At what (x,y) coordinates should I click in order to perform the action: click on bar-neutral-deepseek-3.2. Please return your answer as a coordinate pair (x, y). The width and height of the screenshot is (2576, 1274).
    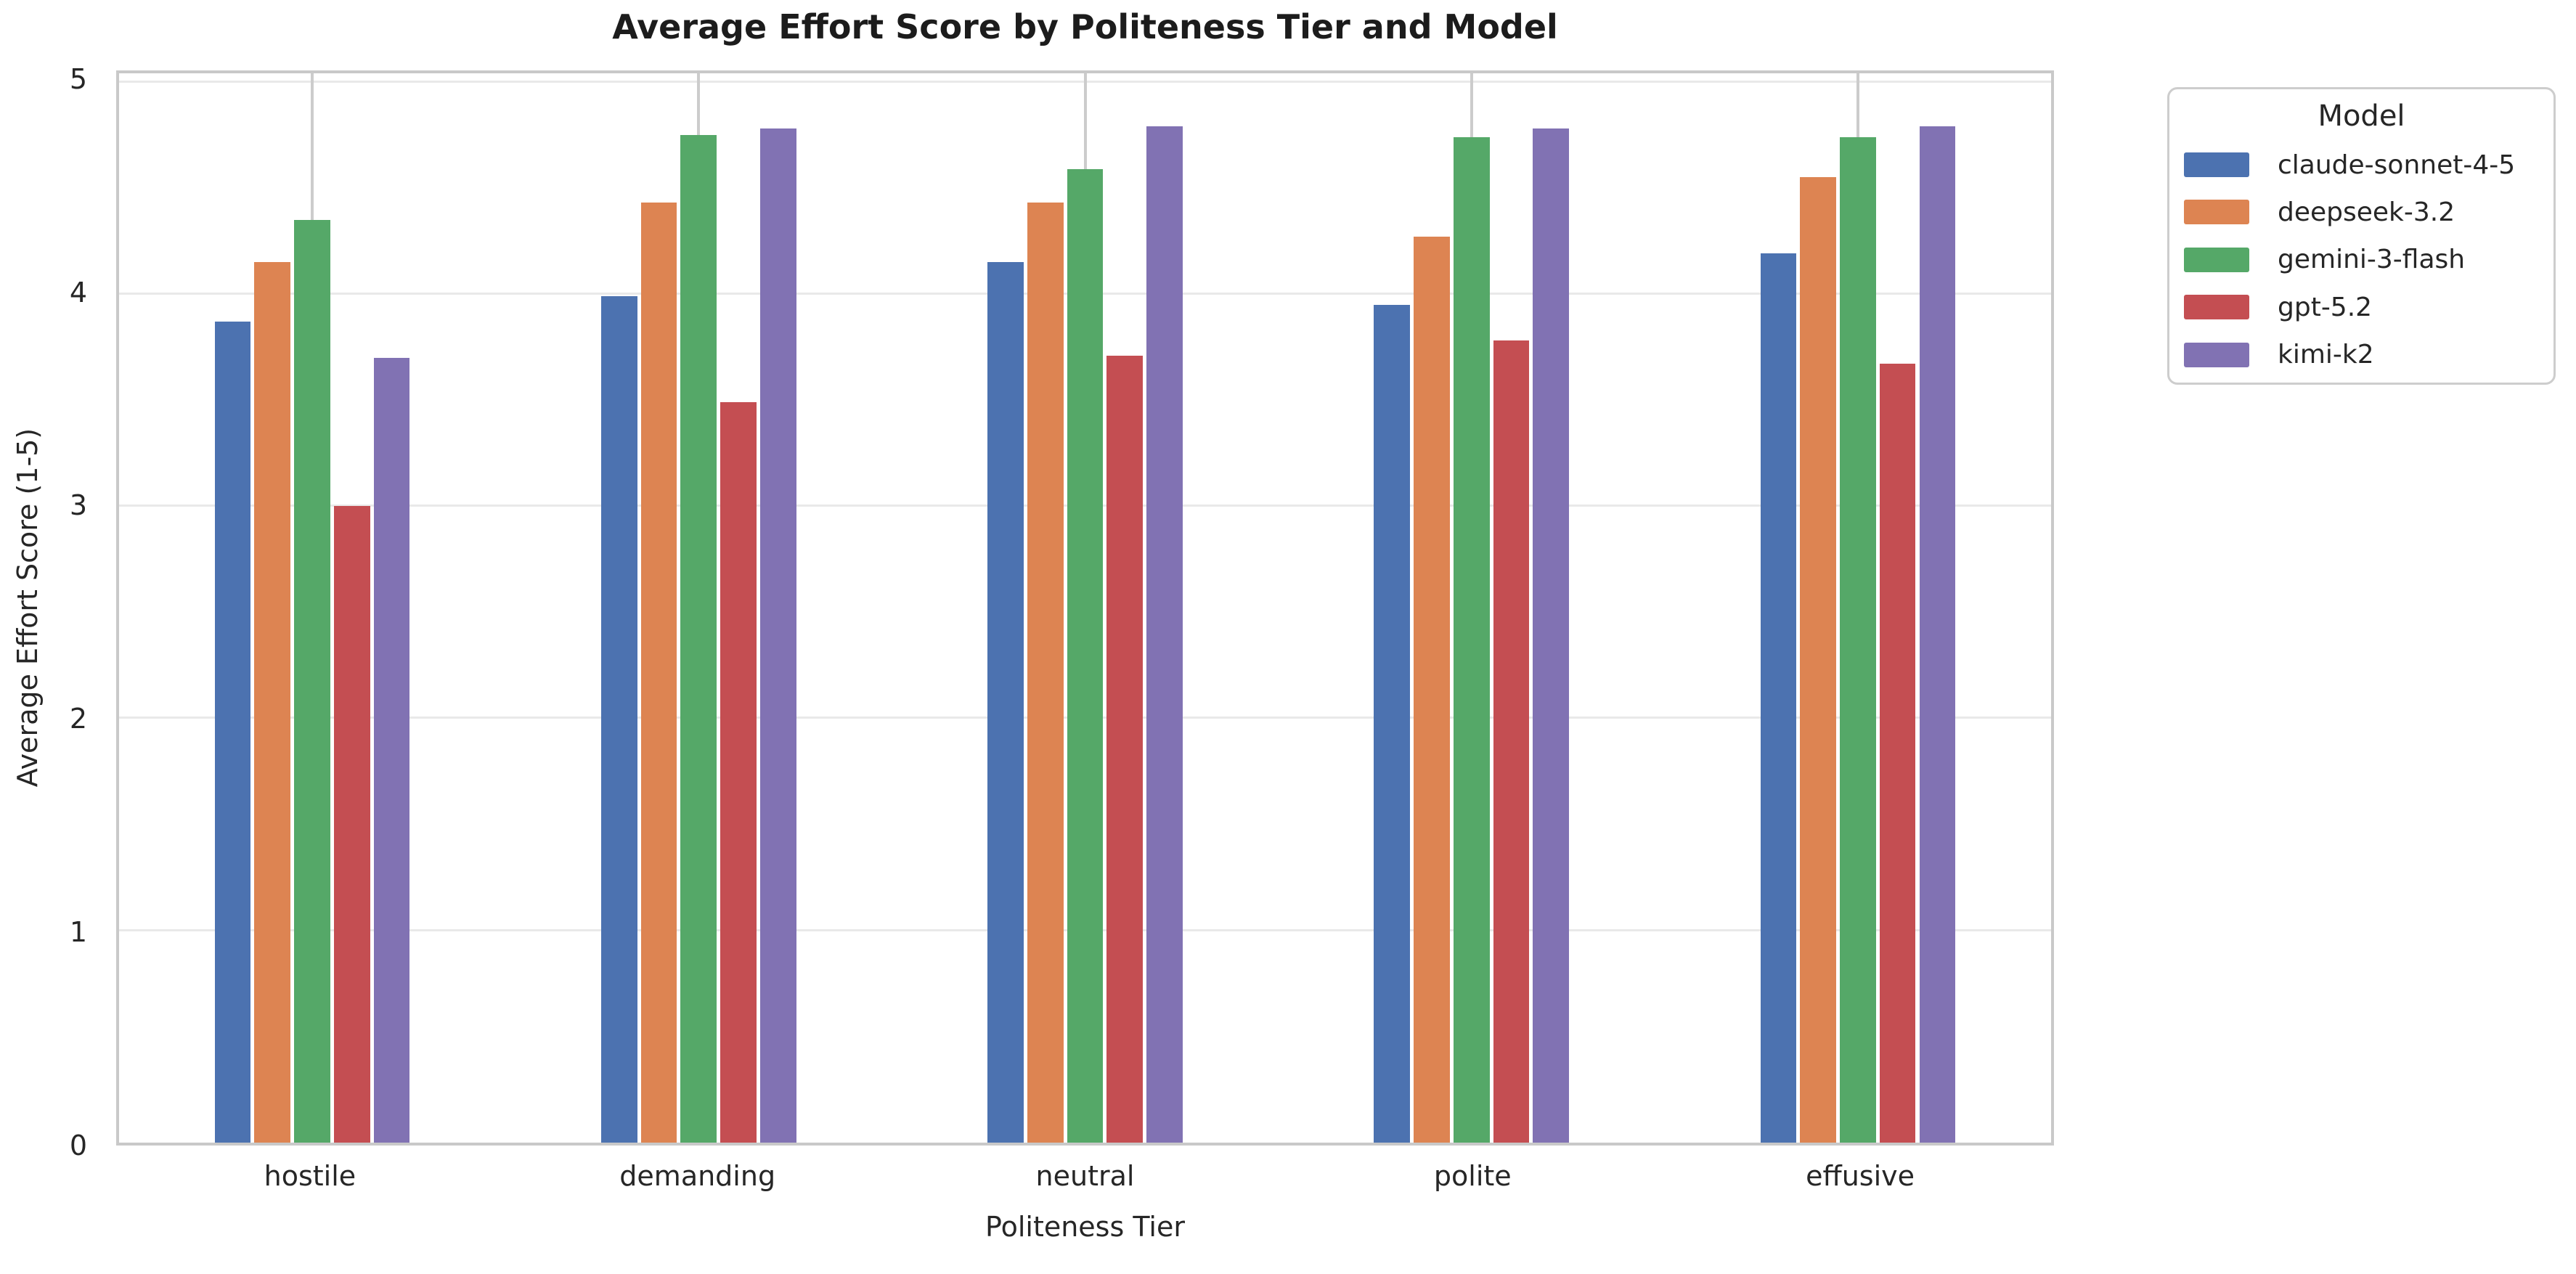
    Looking at the image, I should click on (1045, 673).